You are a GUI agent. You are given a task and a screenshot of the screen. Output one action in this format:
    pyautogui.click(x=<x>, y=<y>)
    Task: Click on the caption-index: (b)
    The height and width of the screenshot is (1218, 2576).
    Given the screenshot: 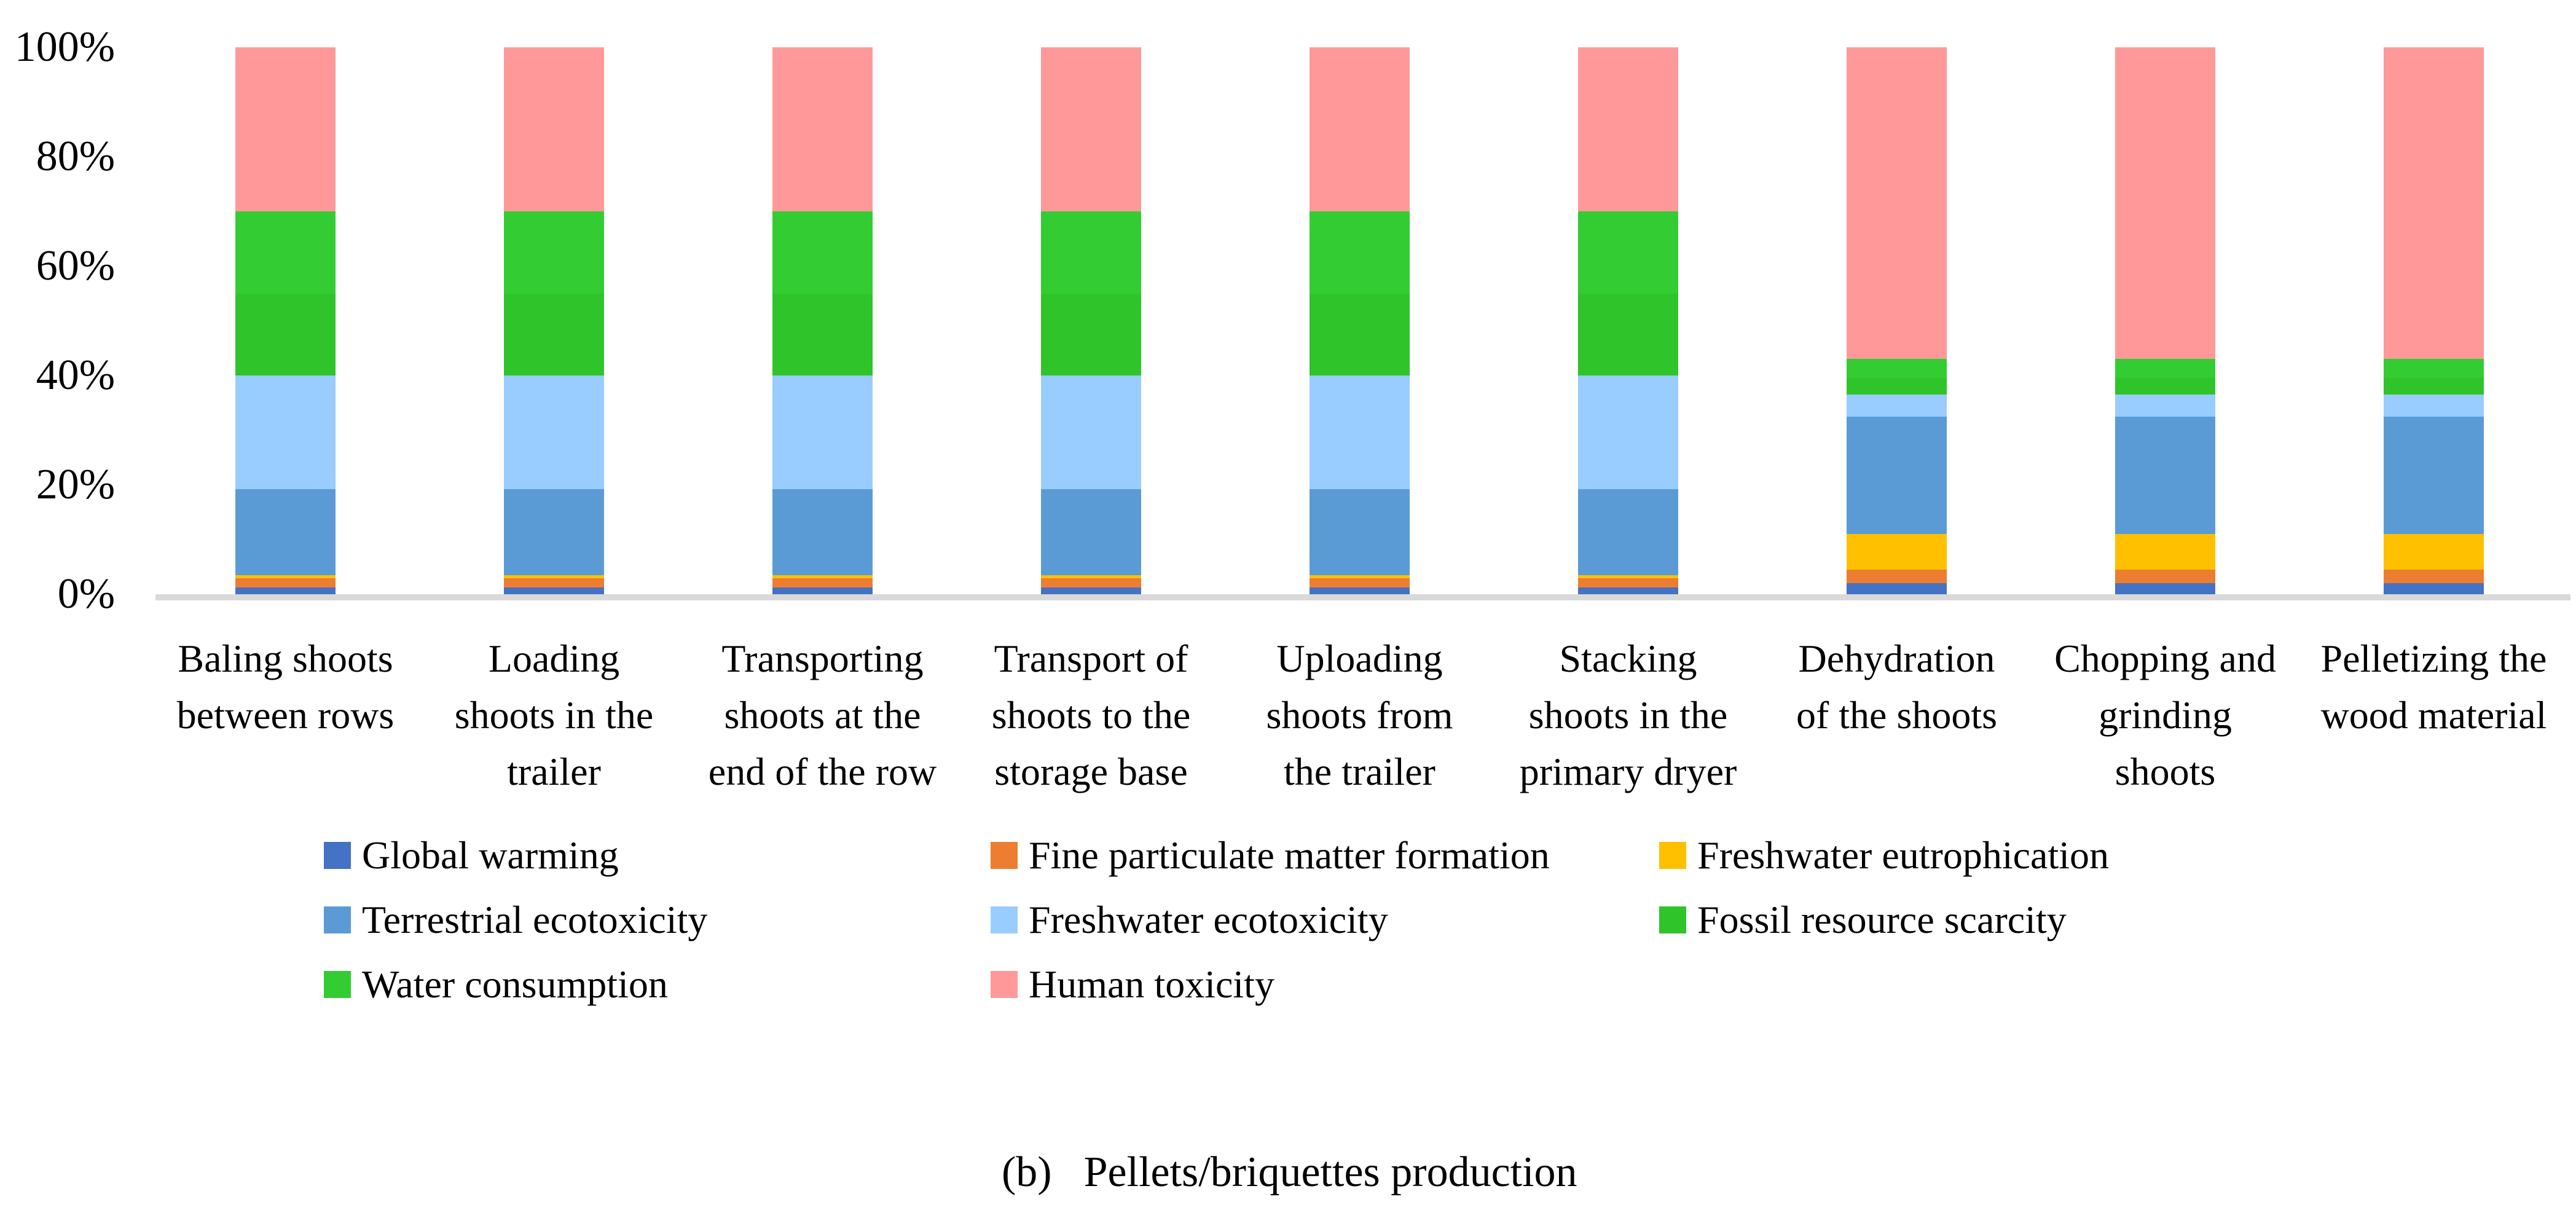 What is the action you would take?
    pyautogui.click(x=1027, y=1172)
    